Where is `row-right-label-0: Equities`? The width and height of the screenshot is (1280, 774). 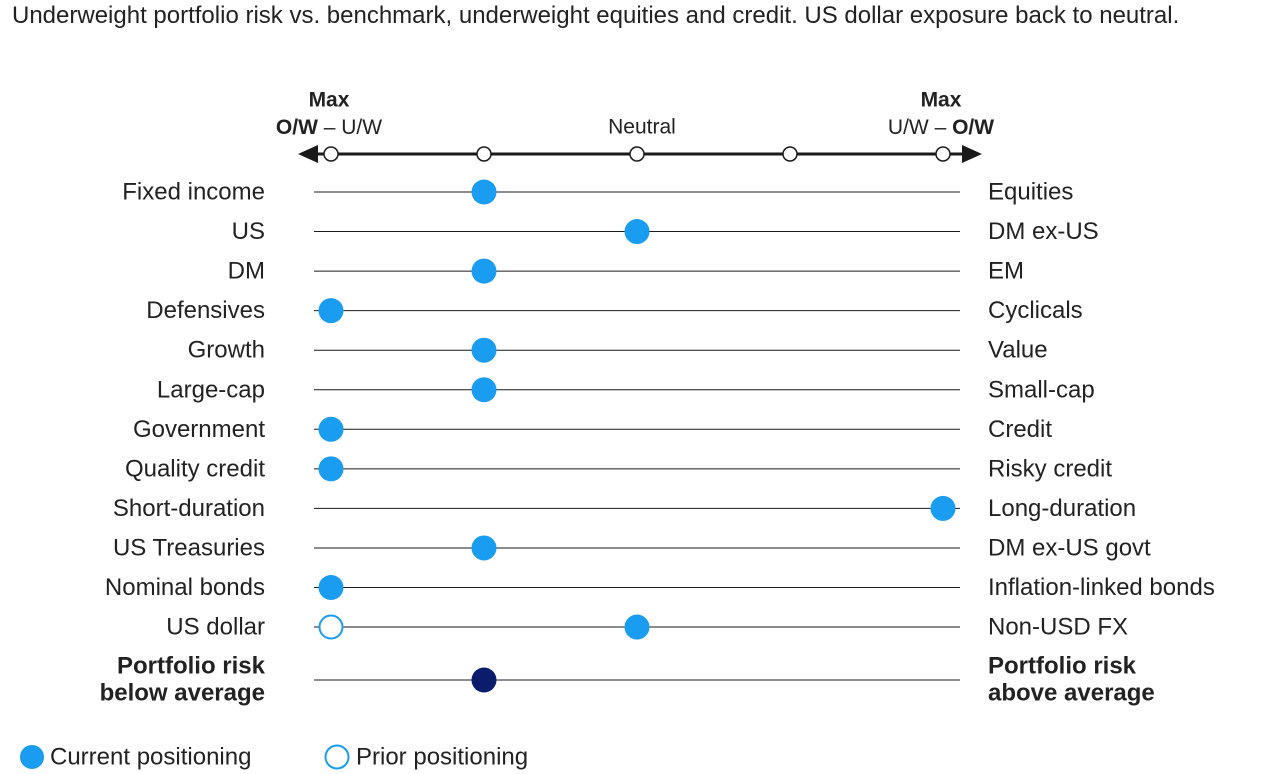 row-right-label-0: Equities is located at coordinates (1030, 192).